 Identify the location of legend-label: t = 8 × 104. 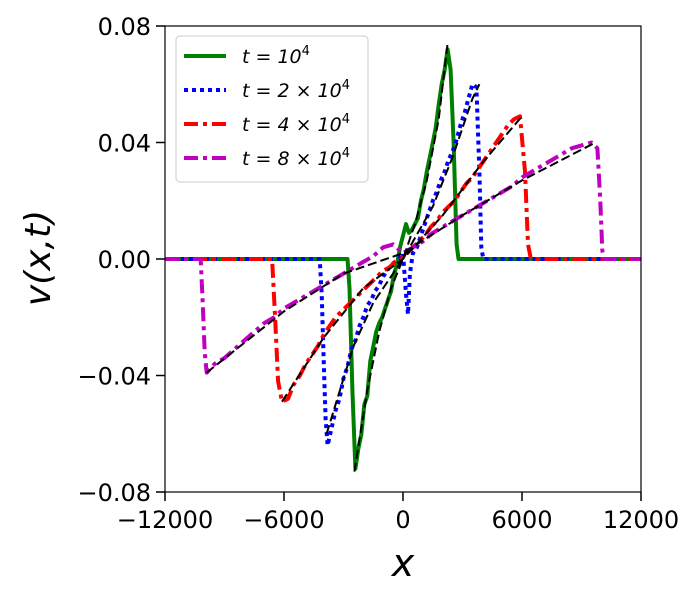
(296, 158).